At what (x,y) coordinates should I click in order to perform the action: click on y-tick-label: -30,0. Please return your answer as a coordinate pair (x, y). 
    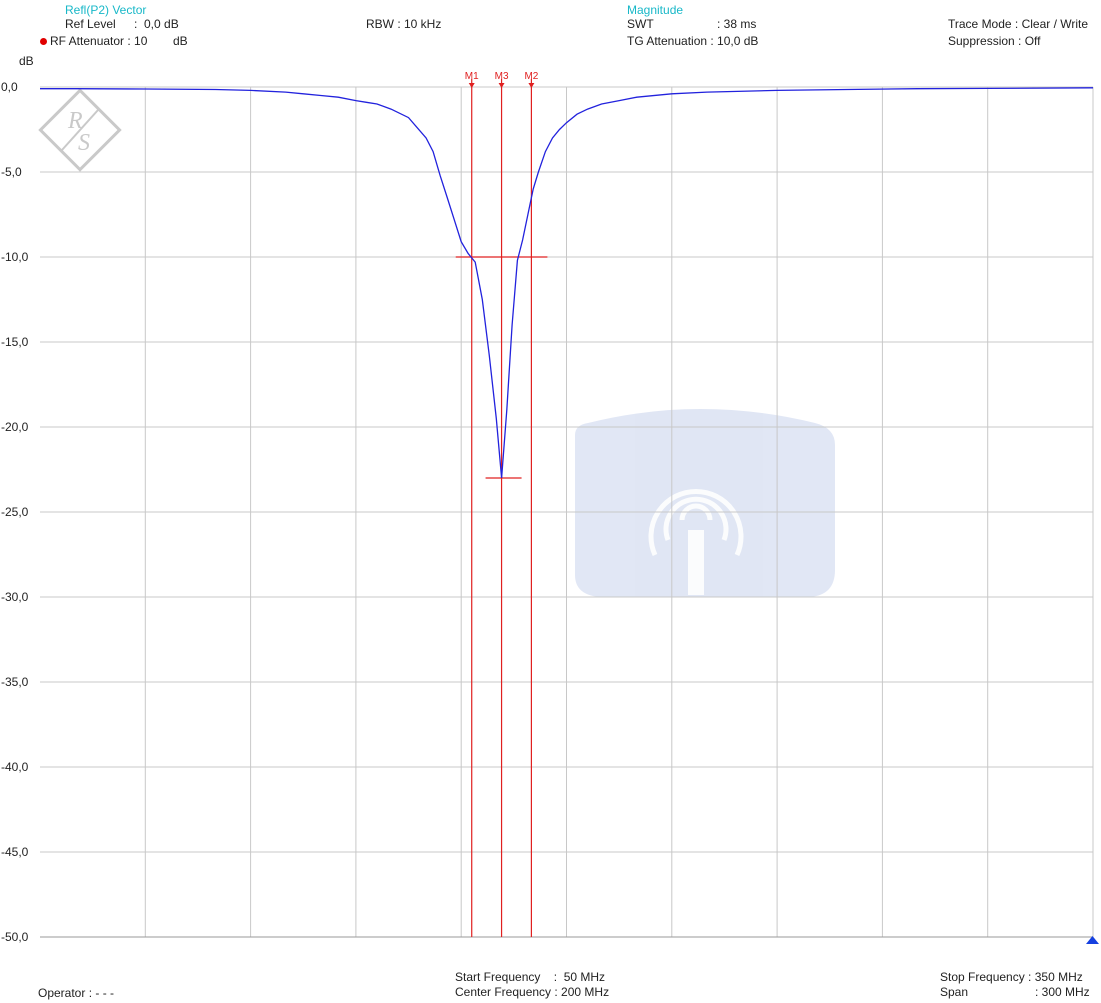
    Looking at the image, I should click on (15, 597).